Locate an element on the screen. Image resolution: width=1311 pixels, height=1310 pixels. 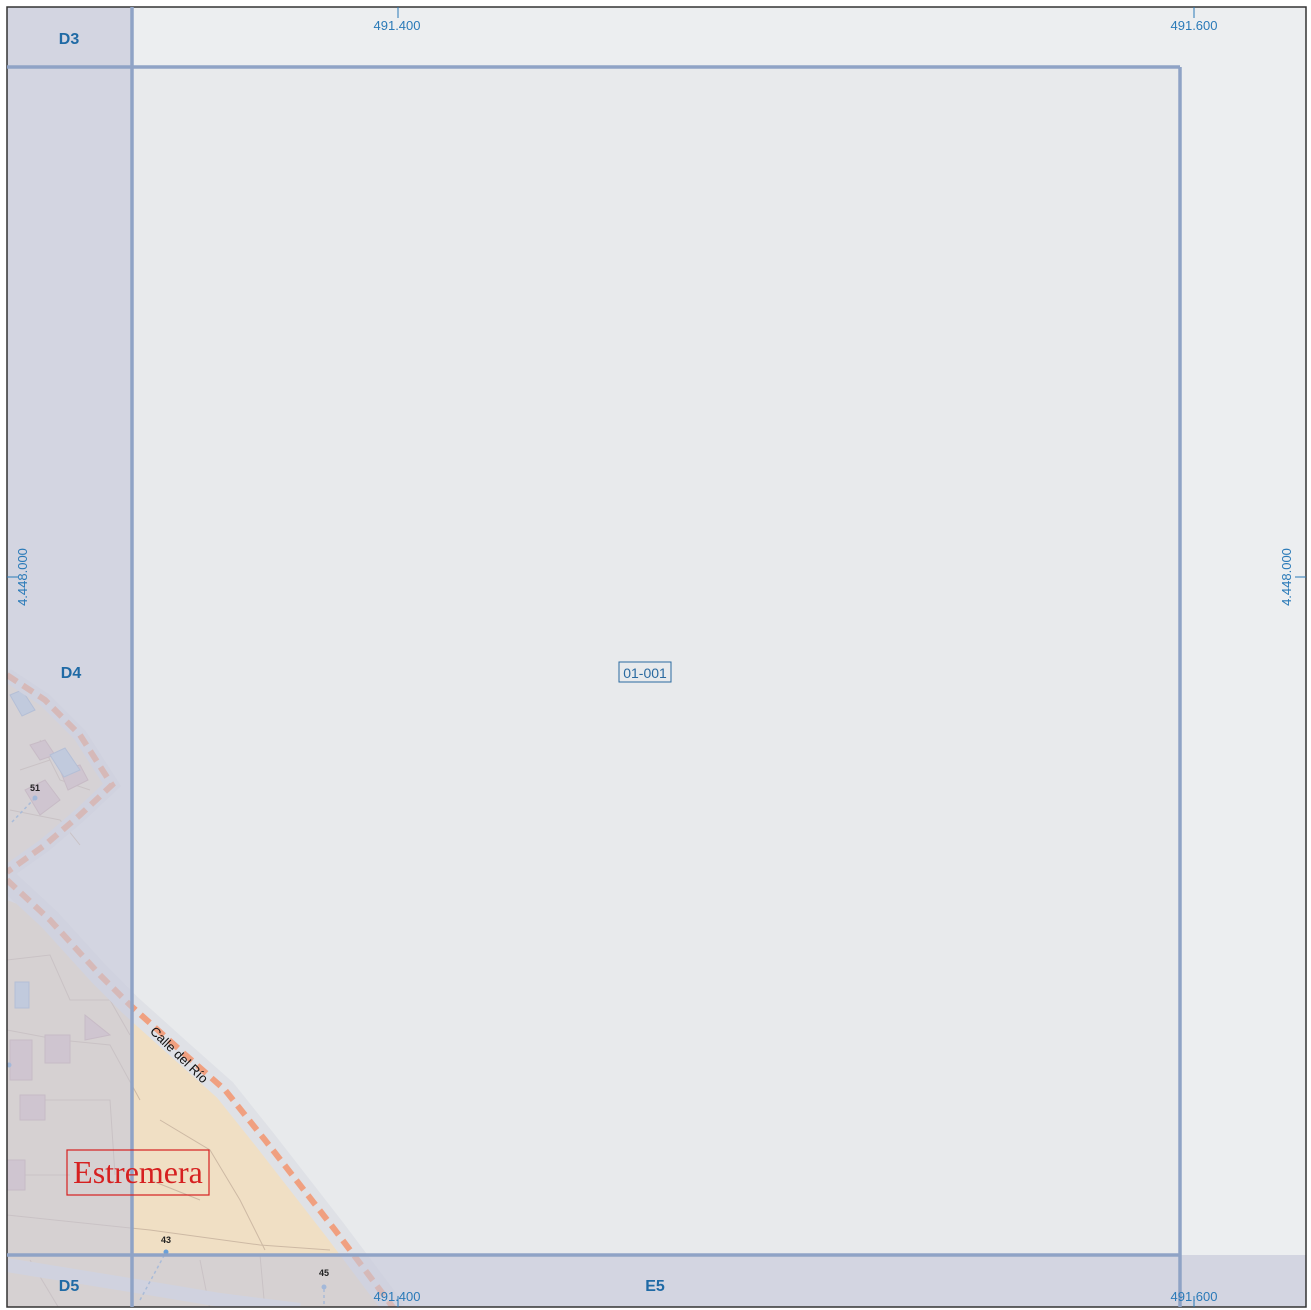
coord-x-top-left: 491.400 is located at coordinates (397, 25).